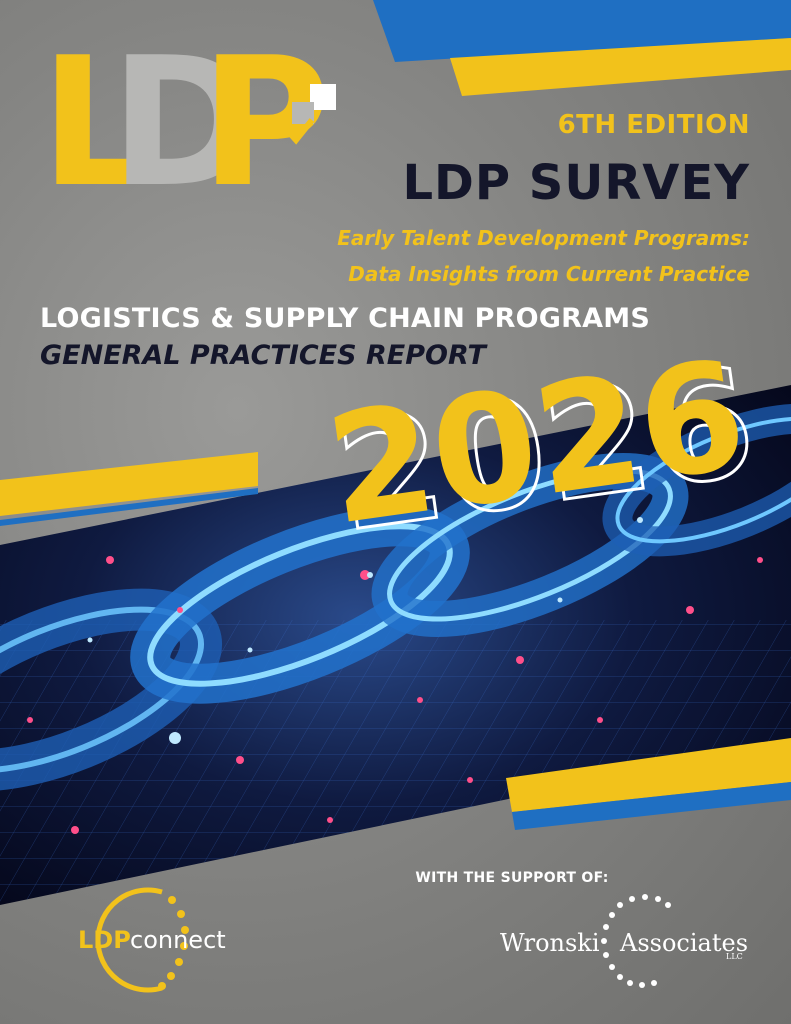  Describe the element at coordinates (543, 238) in the screenshot. I see `subtitle-line-1: Early Talent Development Programs:` at that location.